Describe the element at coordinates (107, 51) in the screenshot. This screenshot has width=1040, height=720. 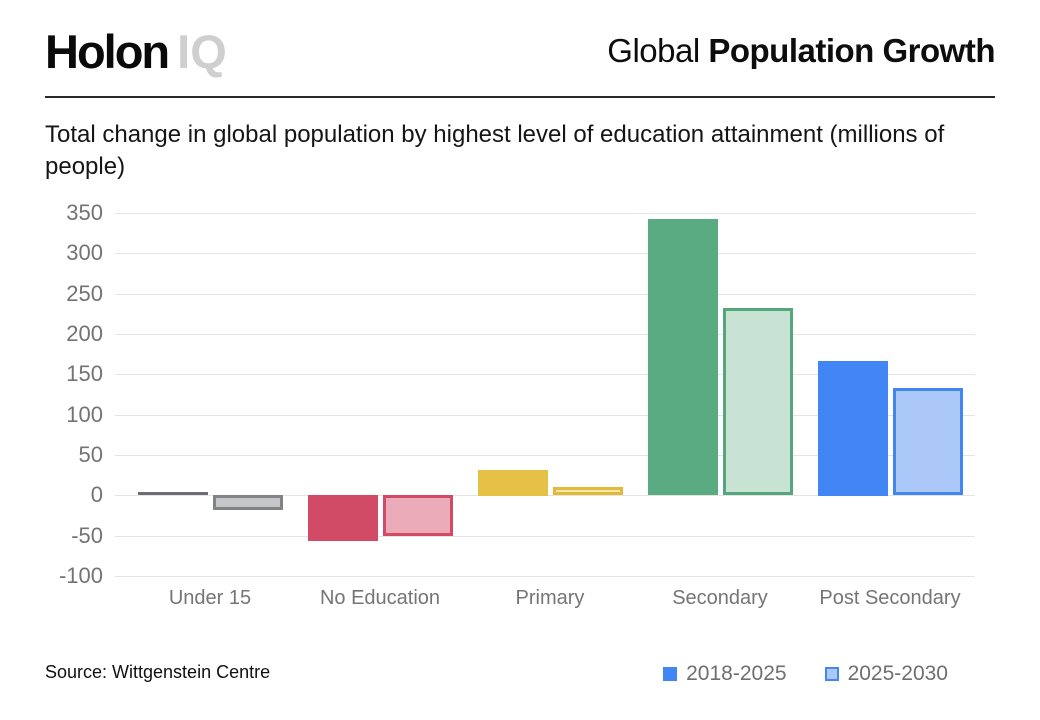
I see `logo-primary: Holon` at that location.